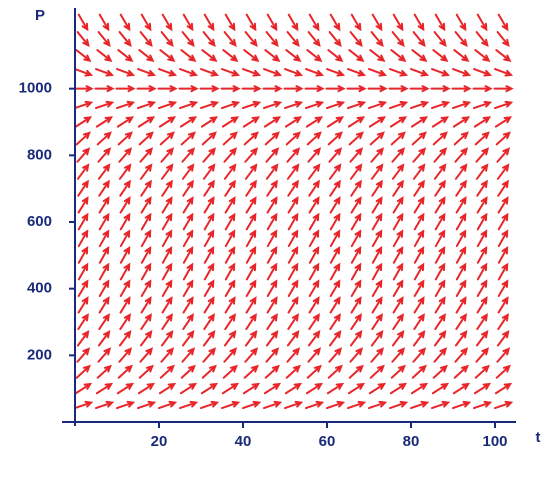 This screenshot has width=553, height=480. I want to click on y-tick-label: 400, so click(39, 288).